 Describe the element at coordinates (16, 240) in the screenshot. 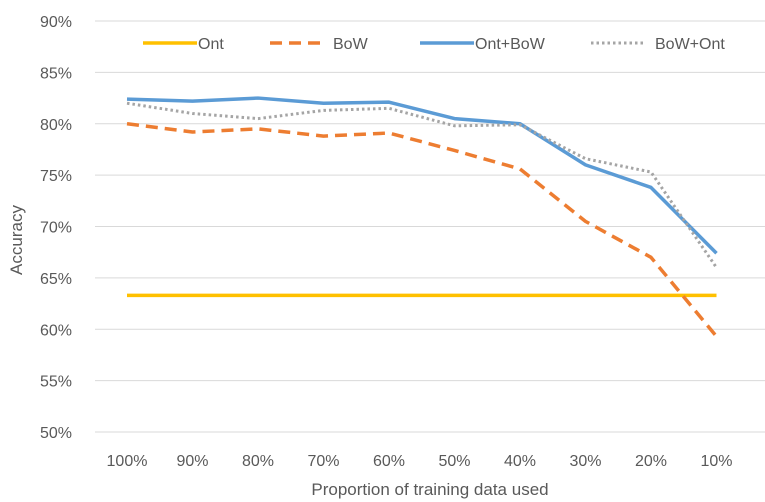

I see `y-axis-title: Accuracy` at that location.